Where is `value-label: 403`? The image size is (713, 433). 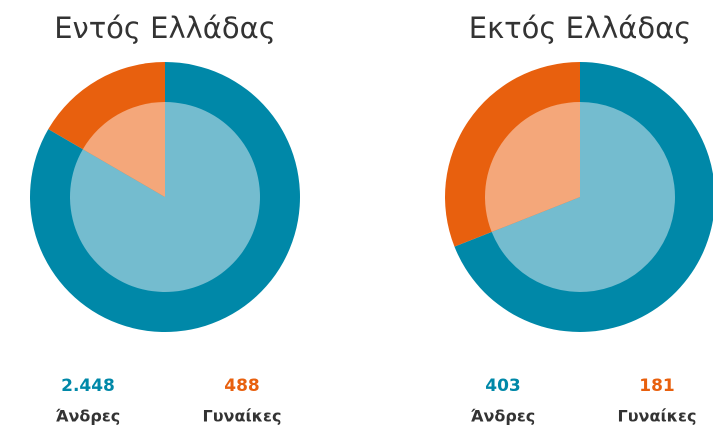 value-label: 403 is located at coordinates (503, 386).